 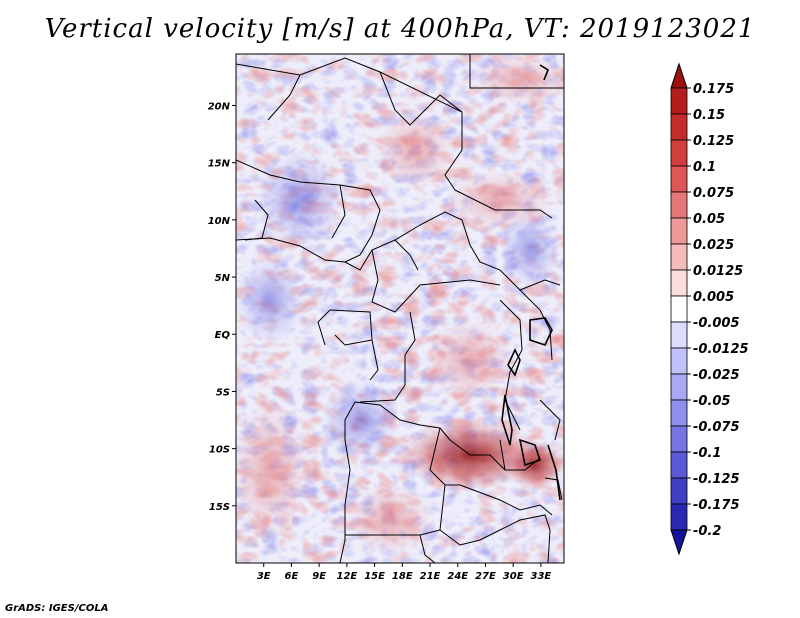 I want to click on y-axis: 20N 15N 10N 5N EQ 5S 10S 15S, so click(x=222, y=307).